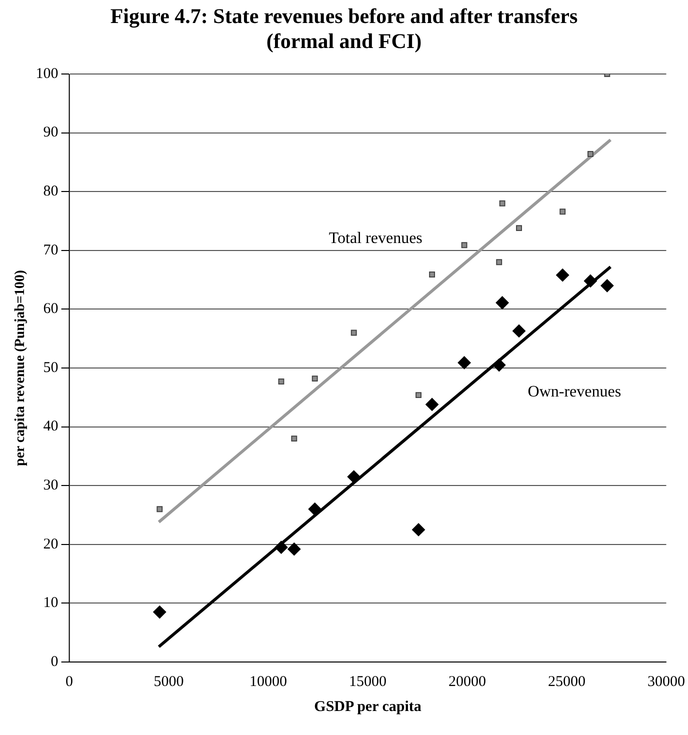 This screenshot has height=735, width=688. I want to click on y-tick-label: 60, so click(50, 310).